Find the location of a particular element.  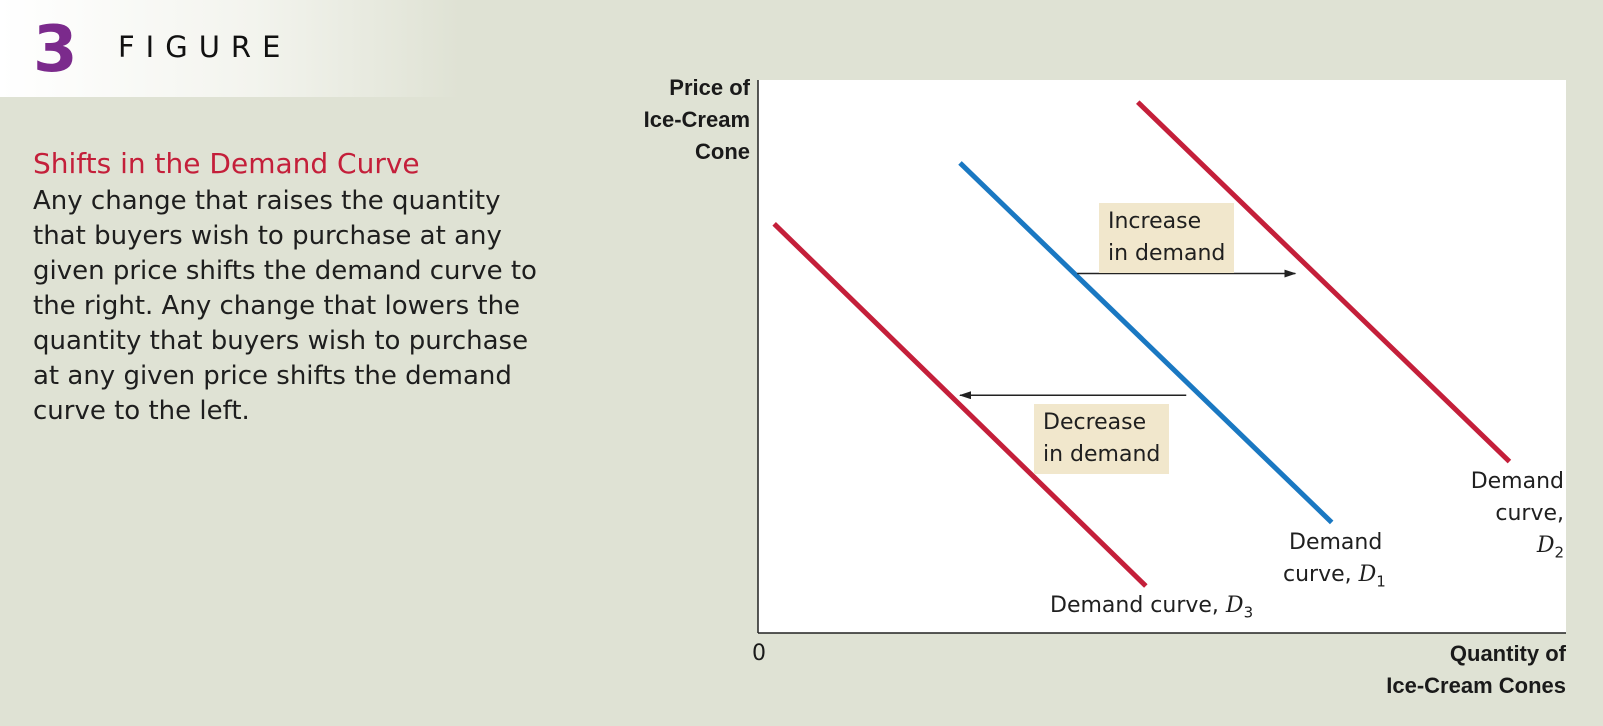

annotation-line: Increase is located at coordinates (1155, 221).